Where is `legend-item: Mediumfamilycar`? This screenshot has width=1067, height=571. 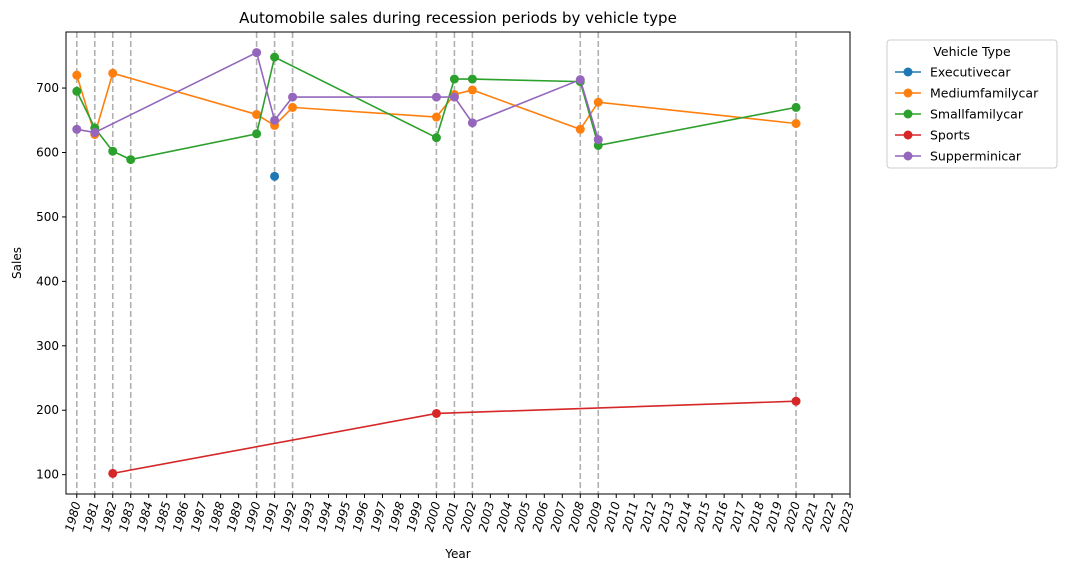
legend-item: Mediumfamilycar is located at coordinates (967, 93).